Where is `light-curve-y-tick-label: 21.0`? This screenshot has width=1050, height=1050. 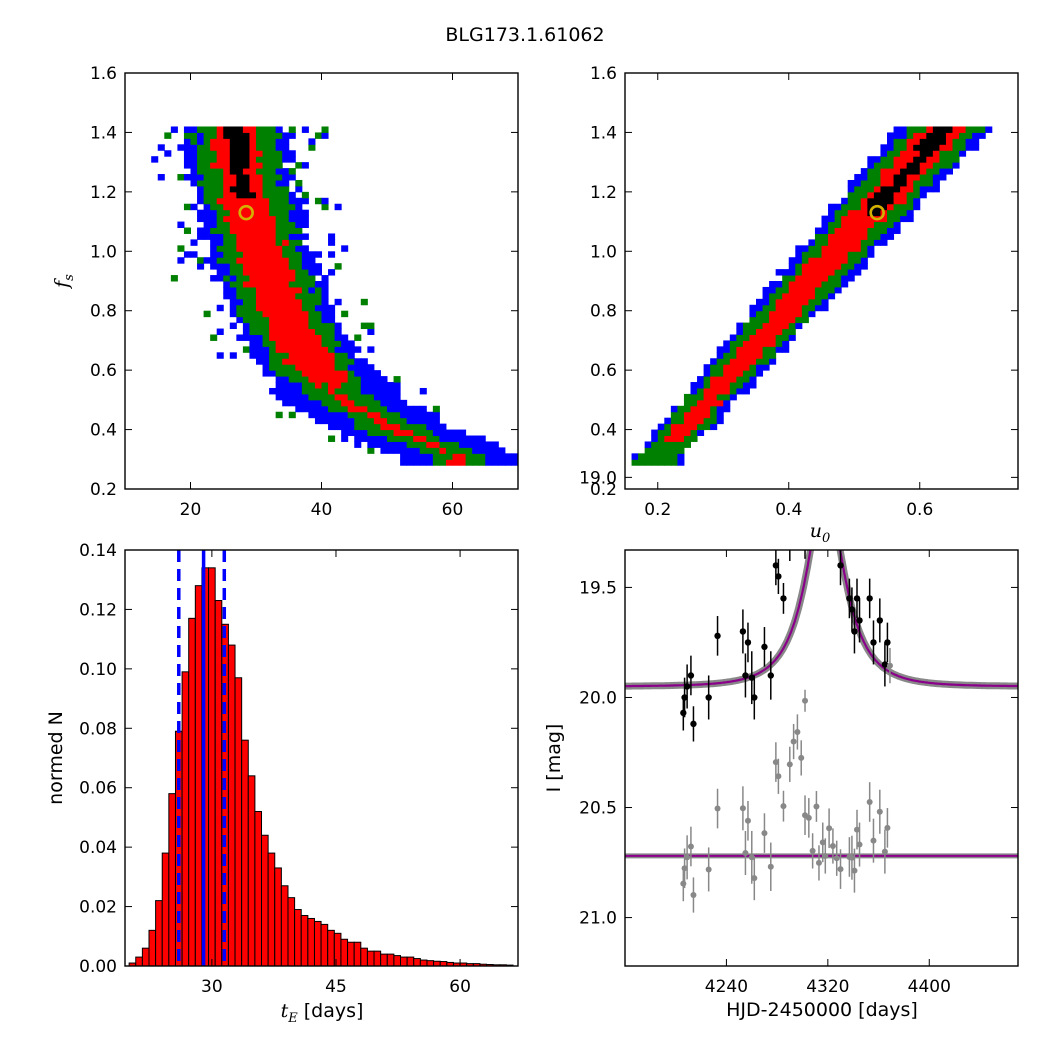
light-curve-y-tick-label: 21.0 is located at coordinates (598, 919).